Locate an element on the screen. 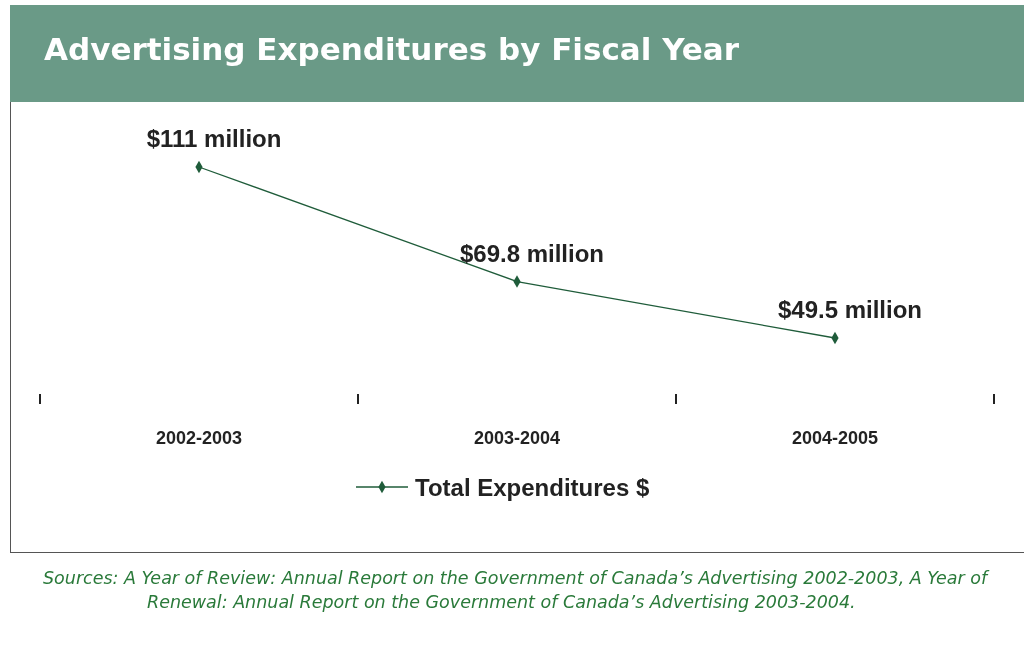  x-tick-label: 2002-2003 is located at coordinates (199, 438).